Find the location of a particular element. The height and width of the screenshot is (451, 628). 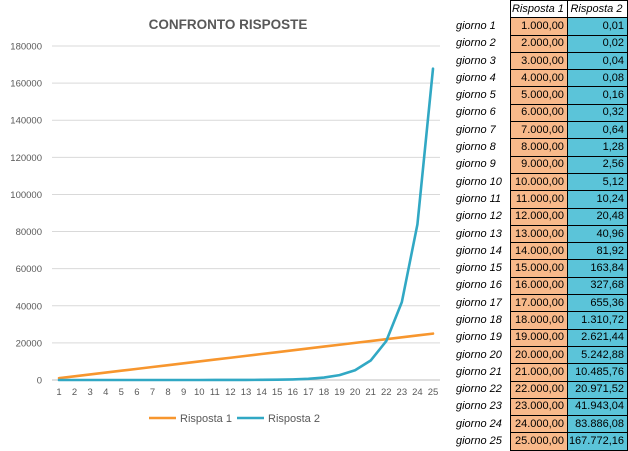

cell-risposta-1: 23.000,00 is located at coordinates (538, 407).